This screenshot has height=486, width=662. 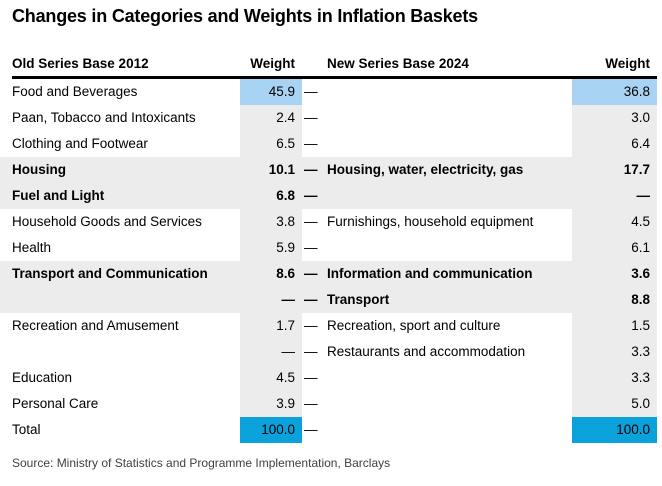 I want to click on new-weight-cell: 8.8, so click(x=614, y=300).